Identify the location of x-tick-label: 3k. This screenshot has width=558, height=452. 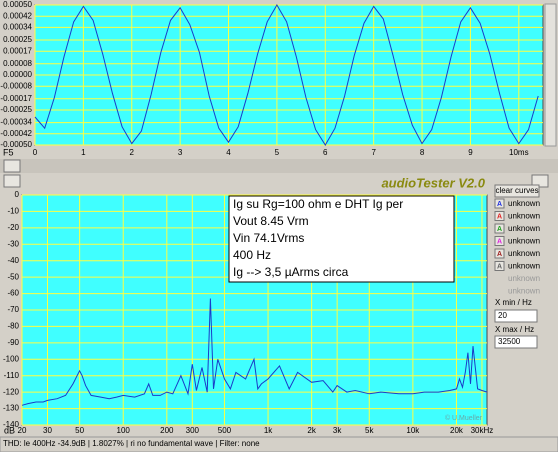
(337, 430).